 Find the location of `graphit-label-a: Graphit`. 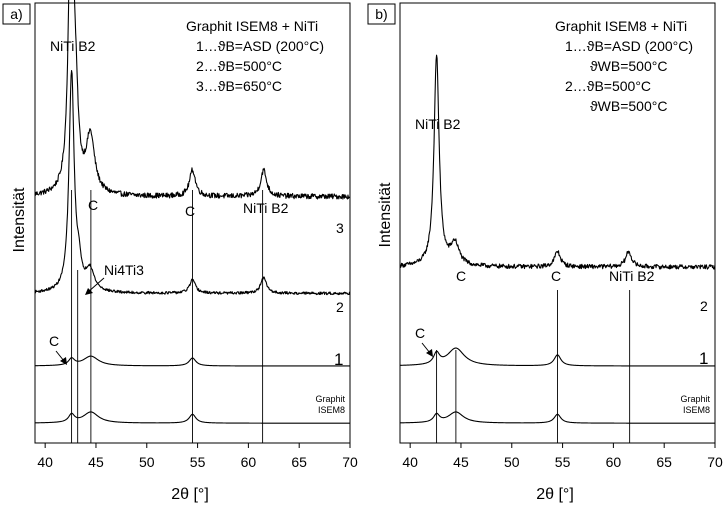

graphit-label-a: Graphit is located at coordinates (330, 399).